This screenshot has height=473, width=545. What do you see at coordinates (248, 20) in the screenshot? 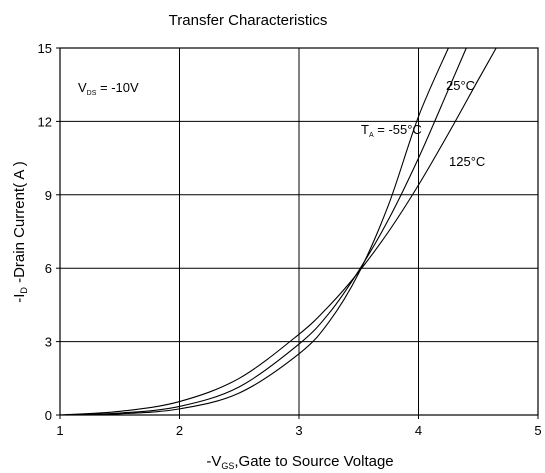
I see `chart-title: Transfer Characteristics` at bounding box center [248, 20].